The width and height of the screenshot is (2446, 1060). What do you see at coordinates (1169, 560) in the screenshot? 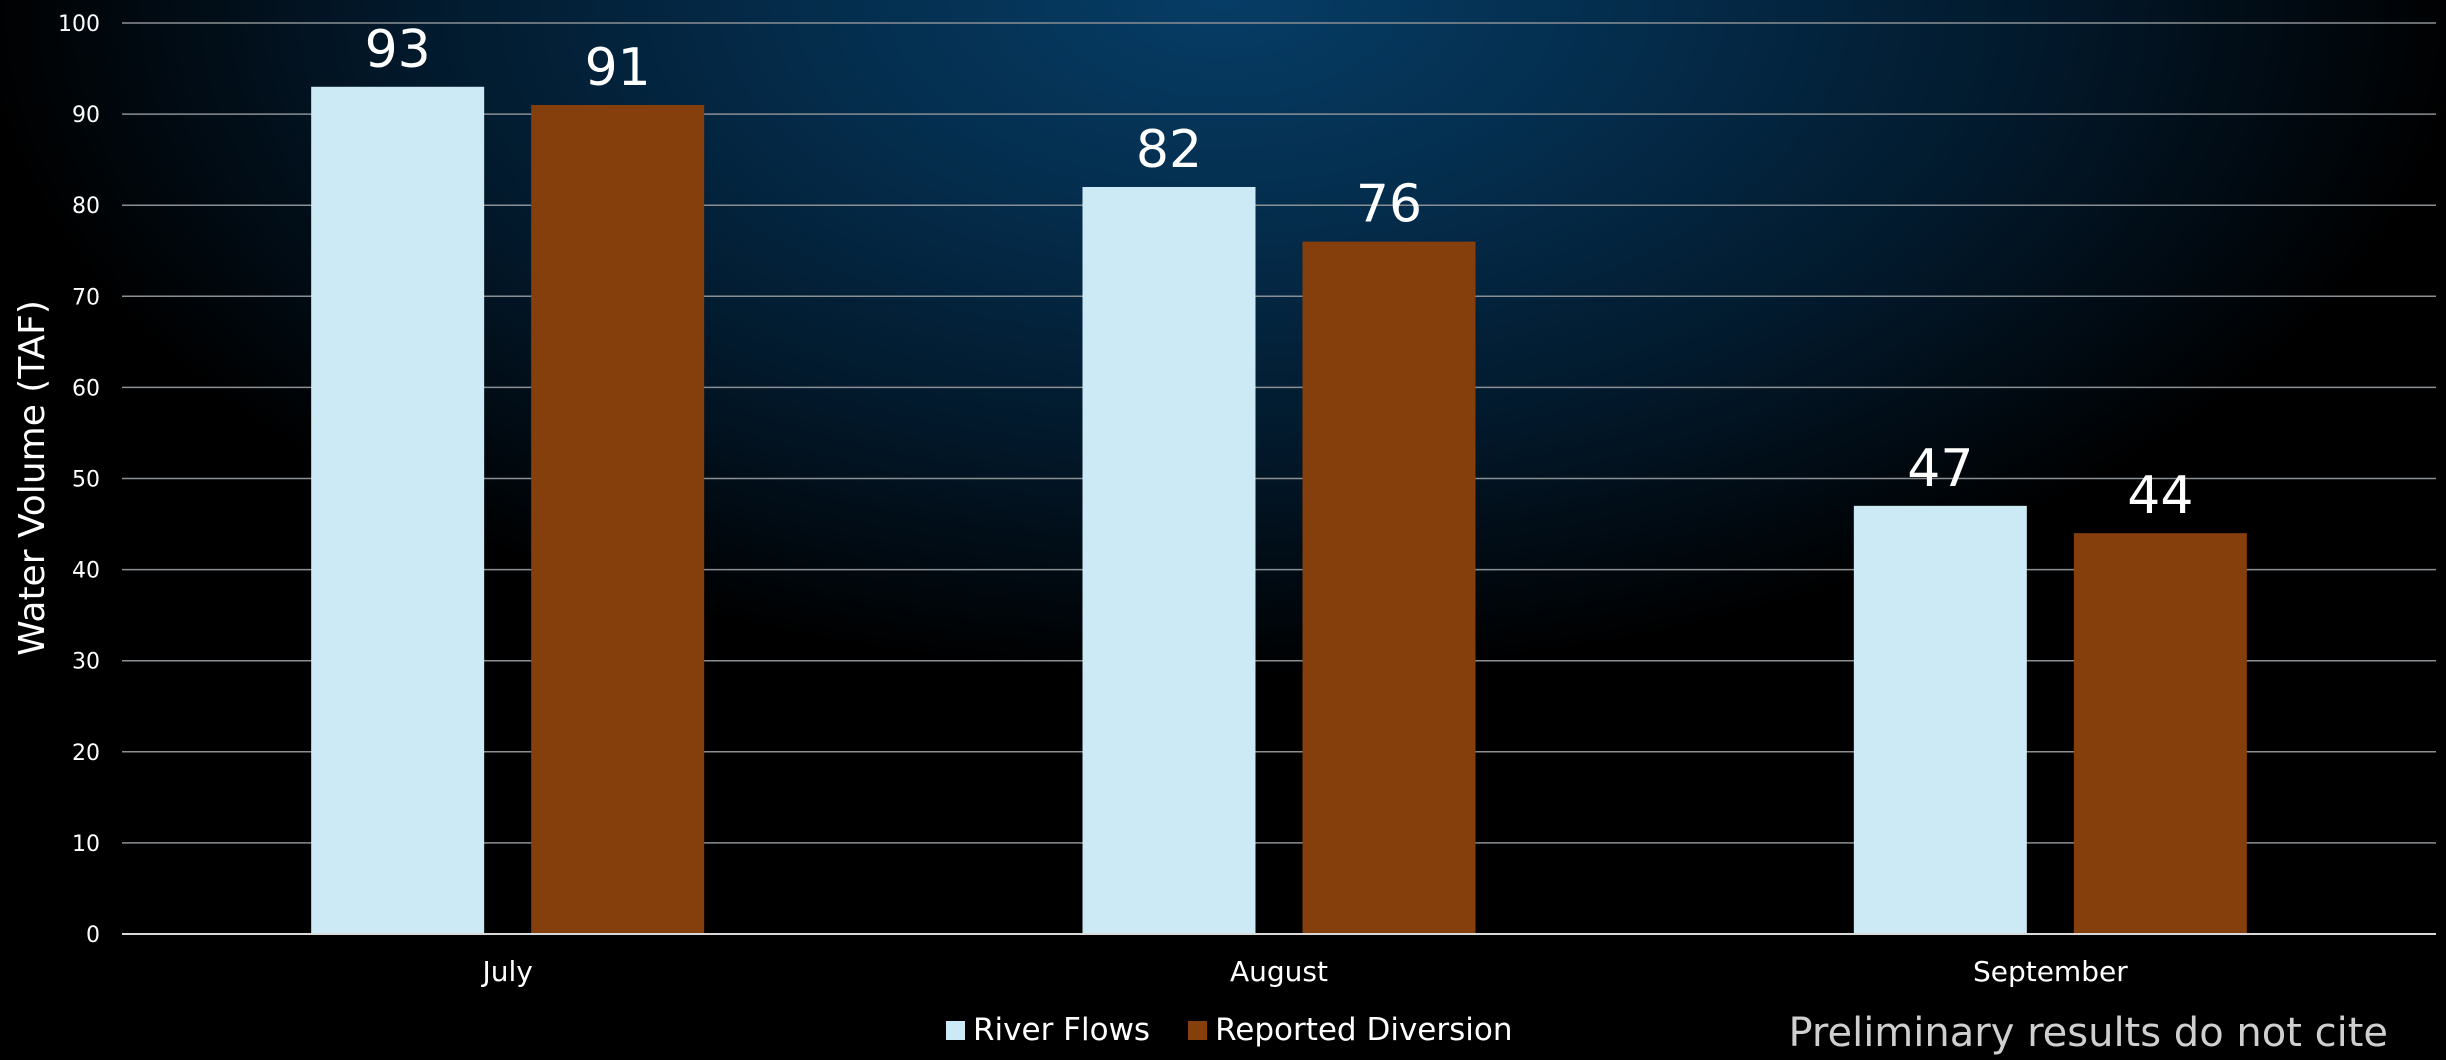
I see `bar-river-flows-august` at bounding box center [1169, 560].